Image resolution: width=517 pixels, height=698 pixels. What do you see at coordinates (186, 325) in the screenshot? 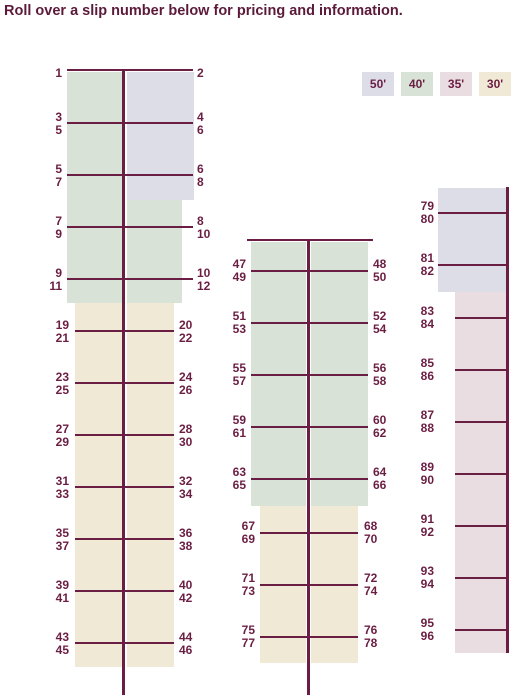
I see `slip-number-20: 20` at bounding box center [186, 325].